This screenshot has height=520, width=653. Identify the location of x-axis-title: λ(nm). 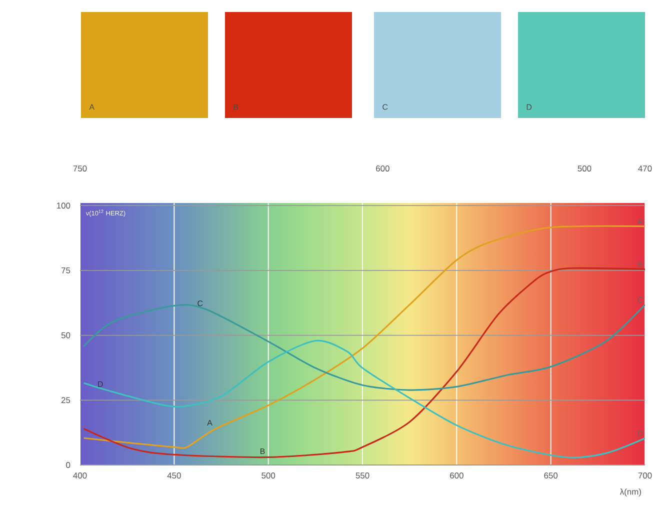
(630, 492).